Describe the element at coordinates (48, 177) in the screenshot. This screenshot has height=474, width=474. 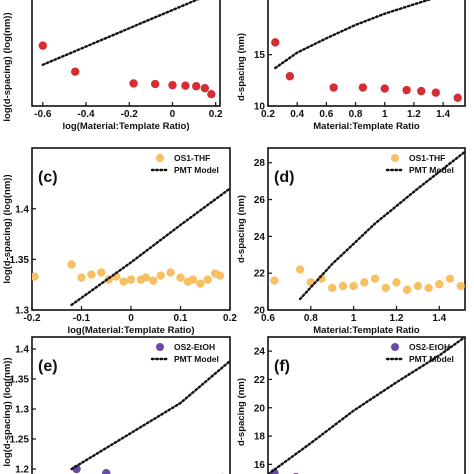
I see `panel-letter: (c)` at that location.